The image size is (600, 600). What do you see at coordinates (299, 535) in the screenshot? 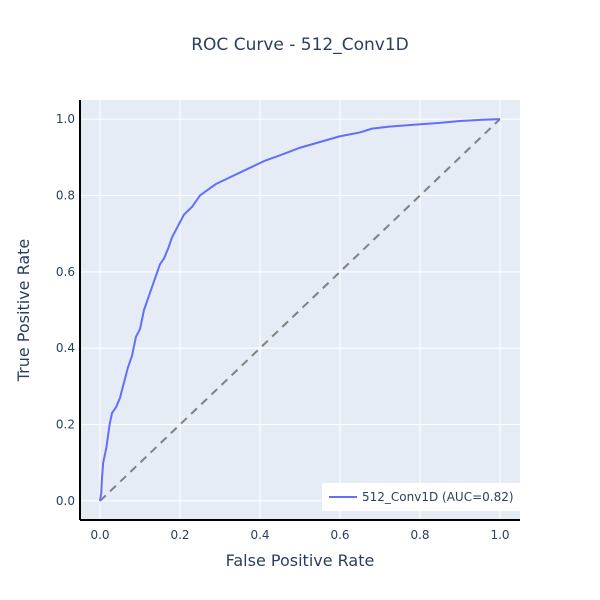
I see `x-tick-labels: 0.0 0.2 0.4 0.6 0.8 1.0` at bounding box center [299, 535].